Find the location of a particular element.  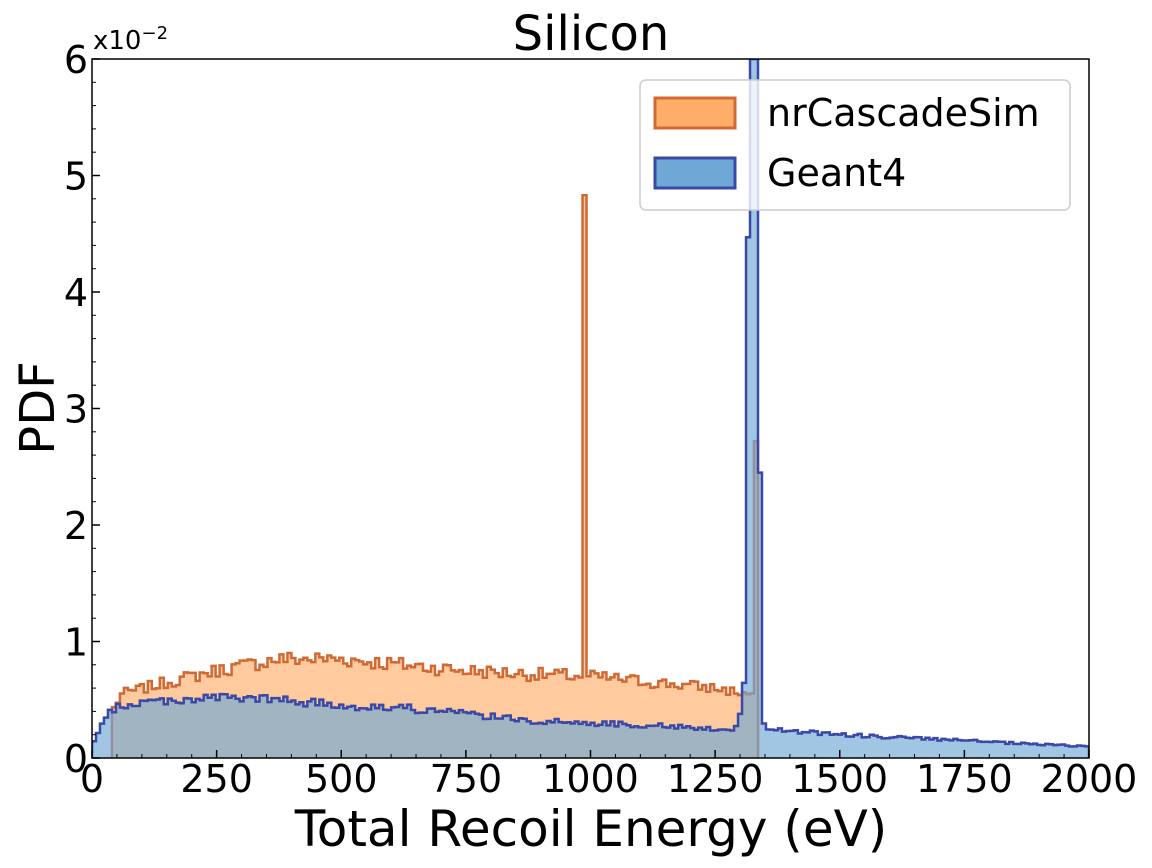

x-tick-label: 750 is located at coordinates (466, 779).